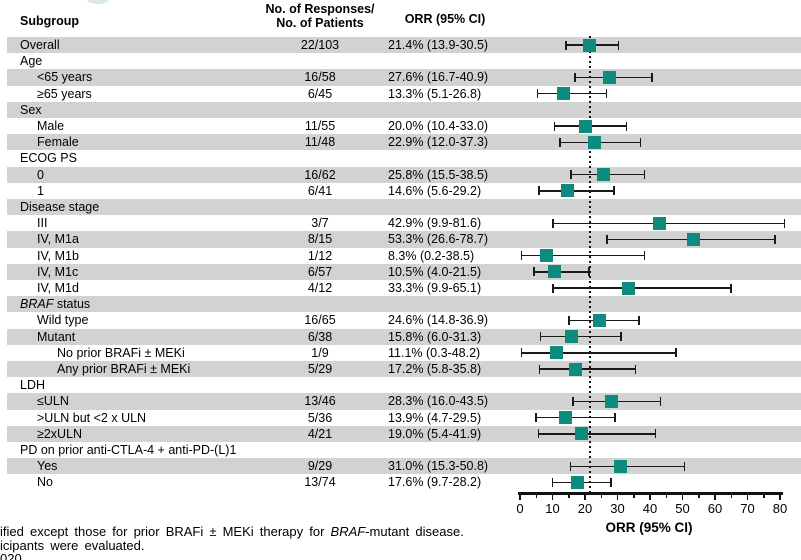 The width and height of the screenshot is (801, 560). Describe the element at coordinates (438, 401) in the screenshot. I see `row-orr-ci: 28.3% (16.0-43.5)` at that location.